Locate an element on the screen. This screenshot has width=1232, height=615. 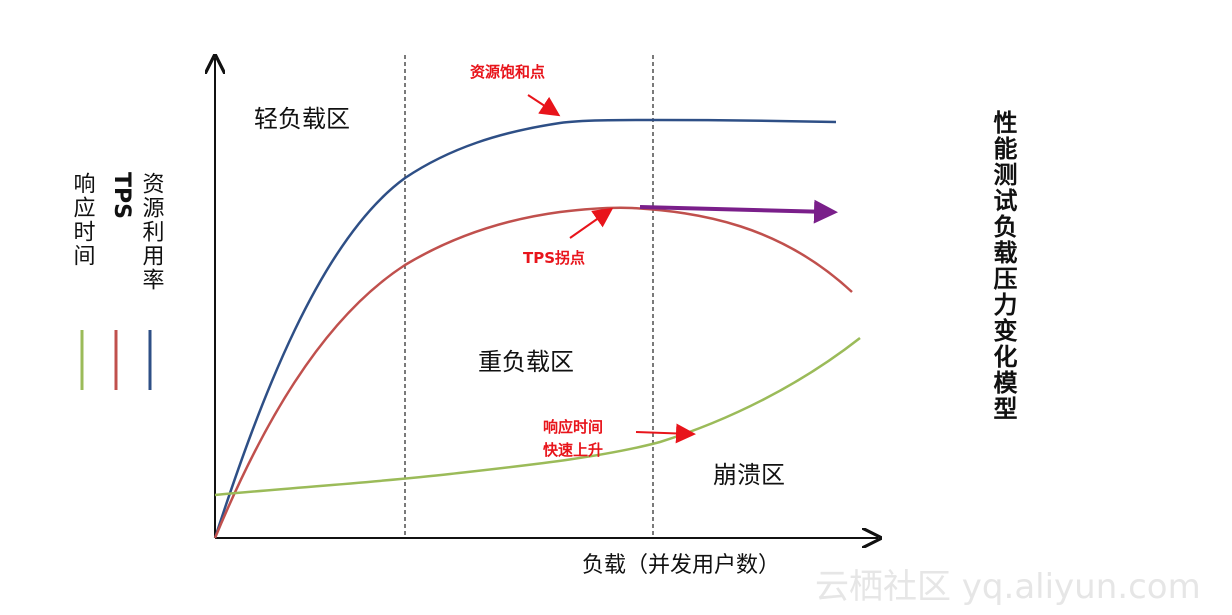
x-axis-label: 负载（并发用户数） is located at coordinates (681, 565).